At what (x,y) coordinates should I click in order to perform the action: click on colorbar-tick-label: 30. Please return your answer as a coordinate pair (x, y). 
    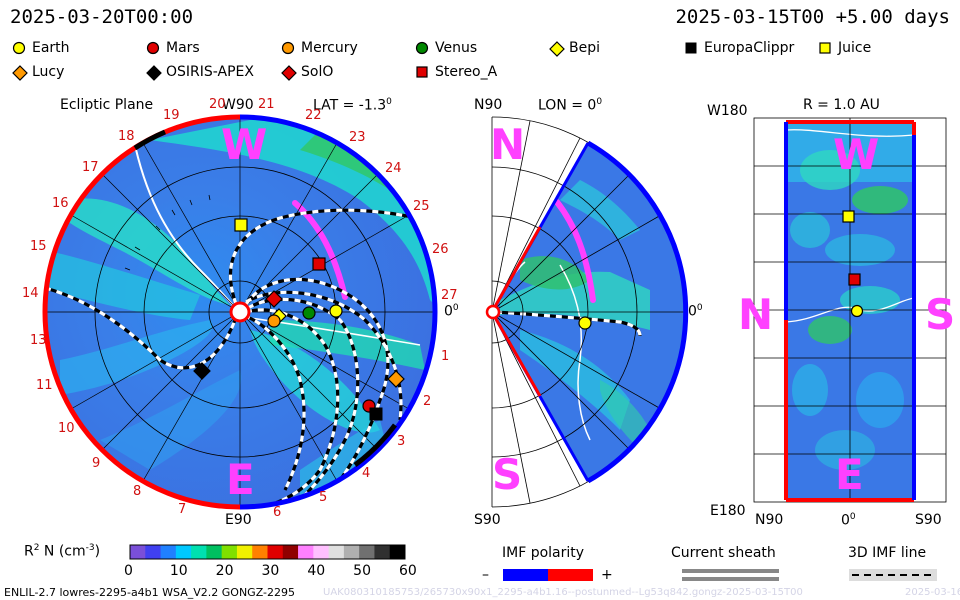
    Looking at the image, I should click on (270, 571).